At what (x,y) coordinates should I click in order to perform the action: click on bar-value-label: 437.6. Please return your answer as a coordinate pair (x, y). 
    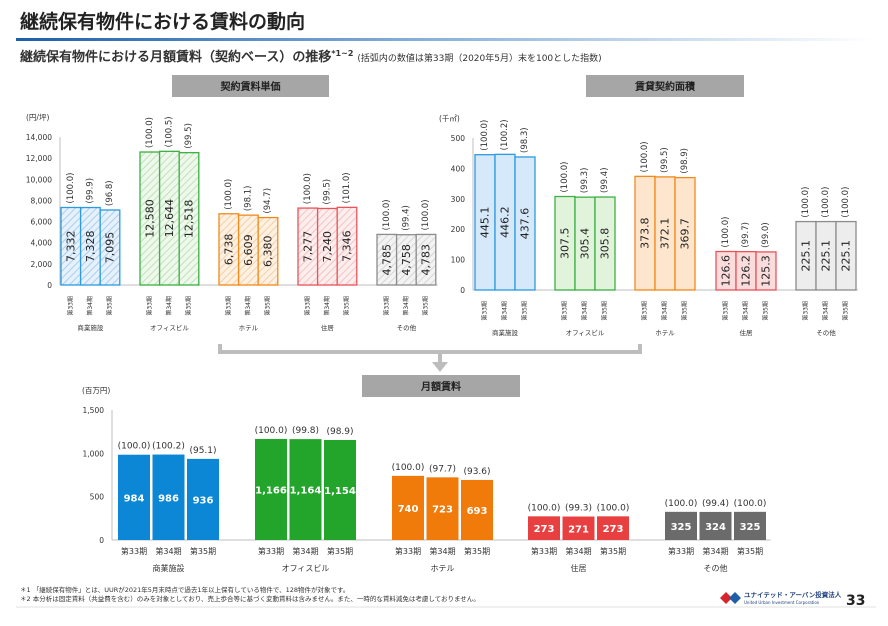
    Looking at the image, I should click on (525, 224).